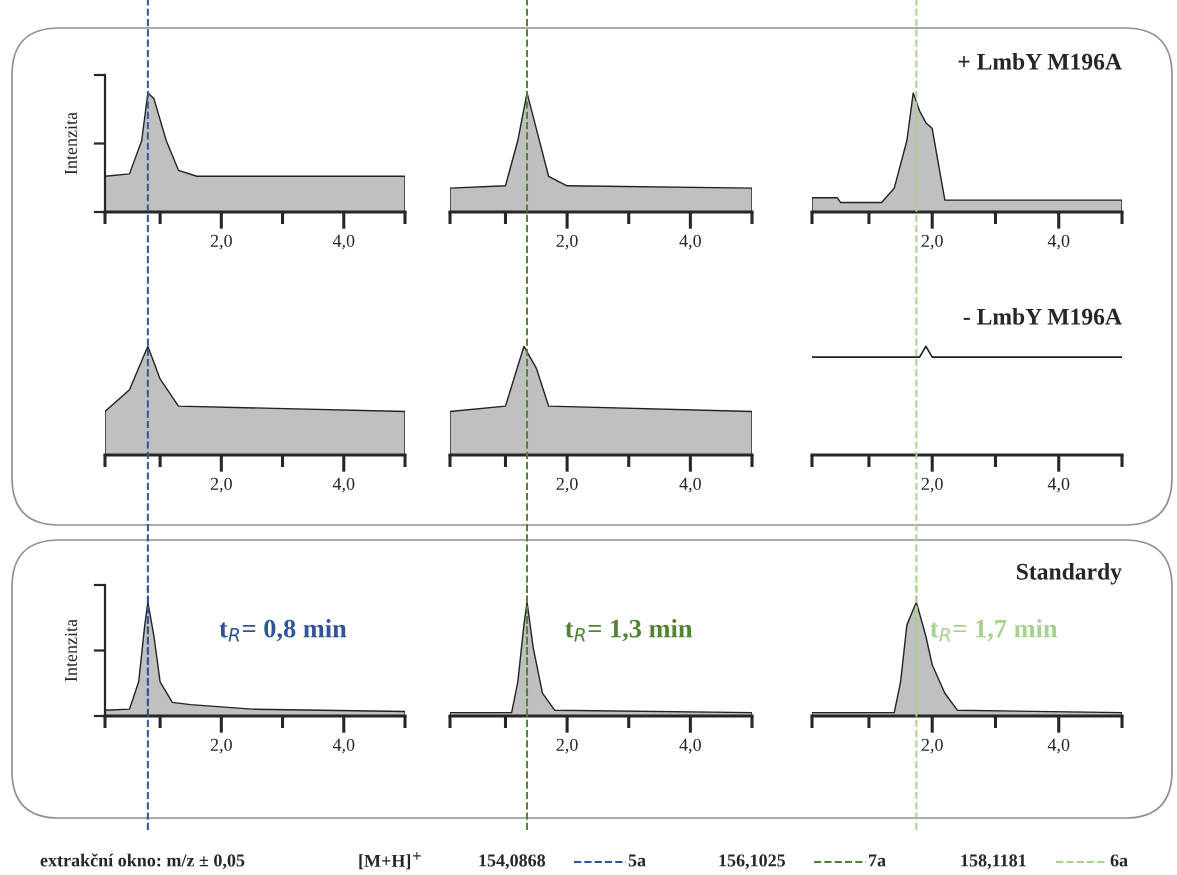  Describe the element at coordinates (993, 862) in the screenshot. I see `text: 158,1181` at that location.